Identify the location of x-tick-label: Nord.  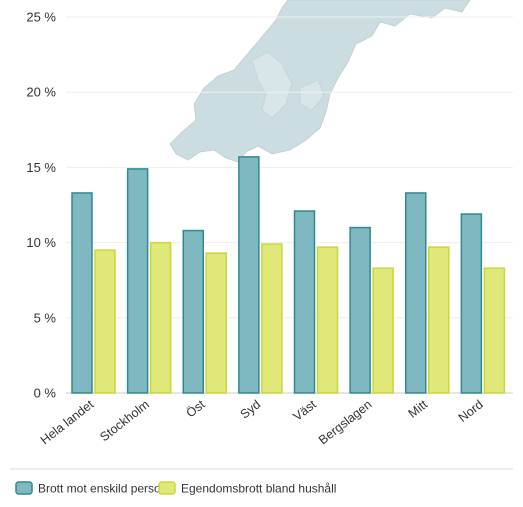
(471, 411).